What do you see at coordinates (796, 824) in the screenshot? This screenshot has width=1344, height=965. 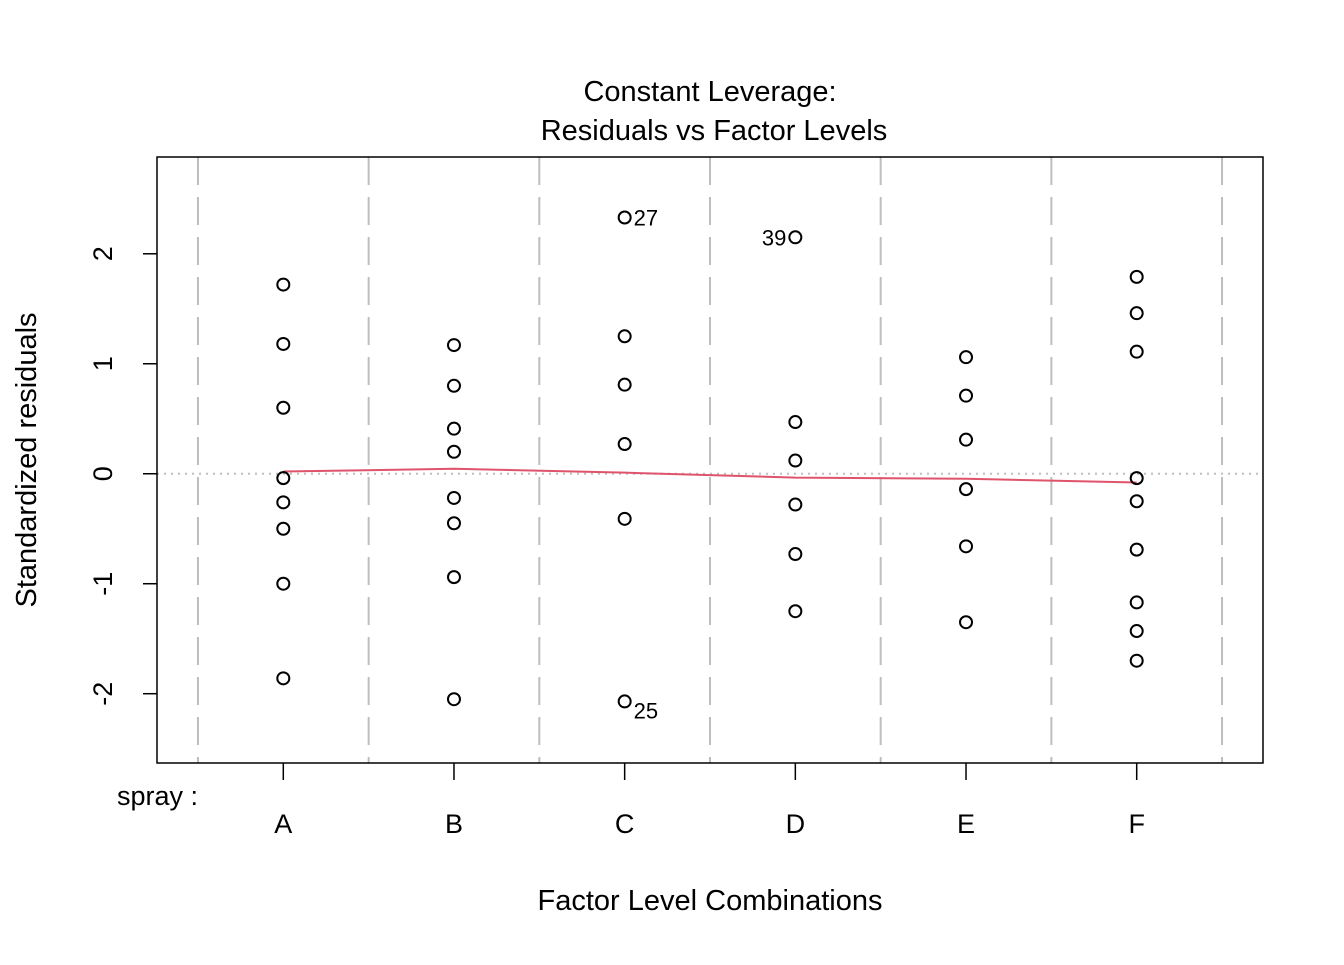 I see `x-tick-label: D` at bounding box center [796, 824].